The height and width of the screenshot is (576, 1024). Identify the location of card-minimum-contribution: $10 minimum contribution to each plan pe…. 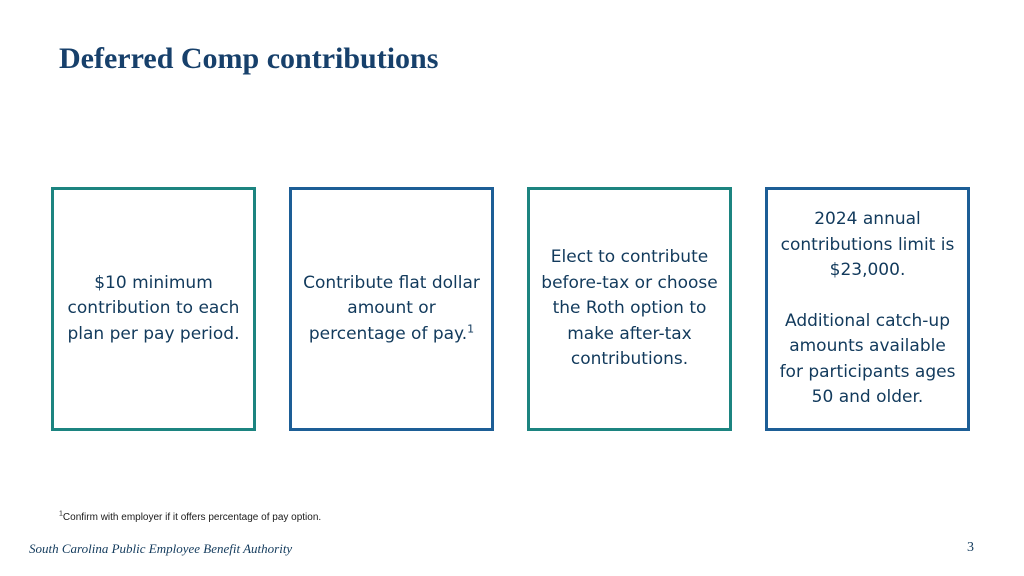
(153, 309).